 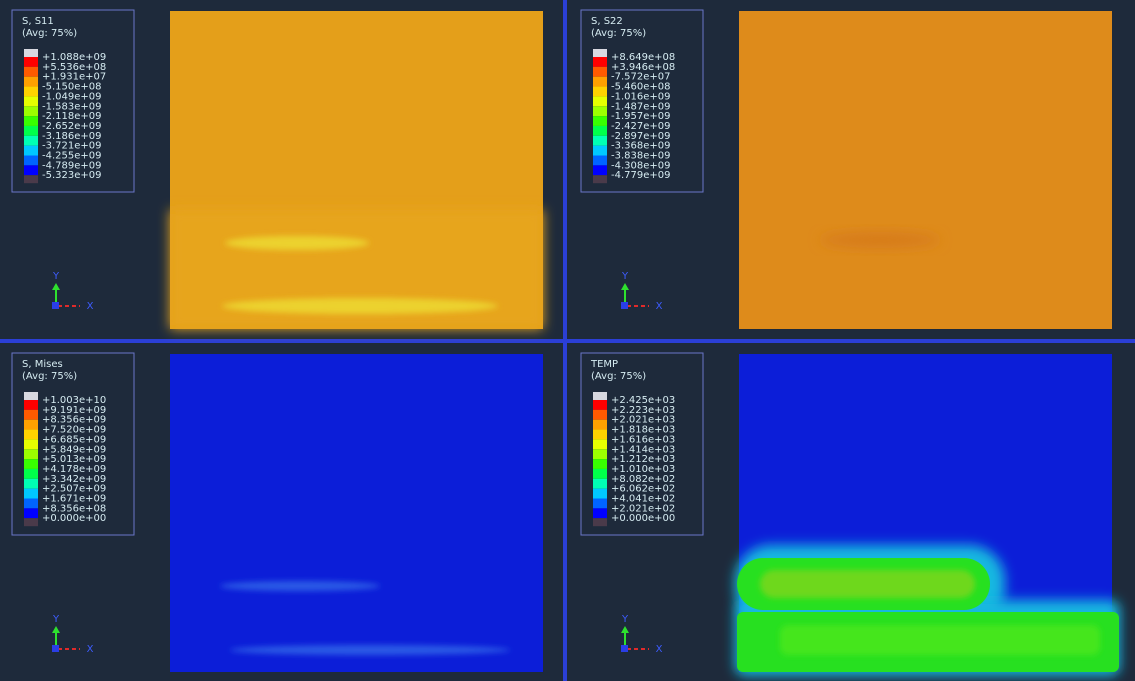 I want to click on legend-label: -3.186e+09, so click(x=72, y=136).